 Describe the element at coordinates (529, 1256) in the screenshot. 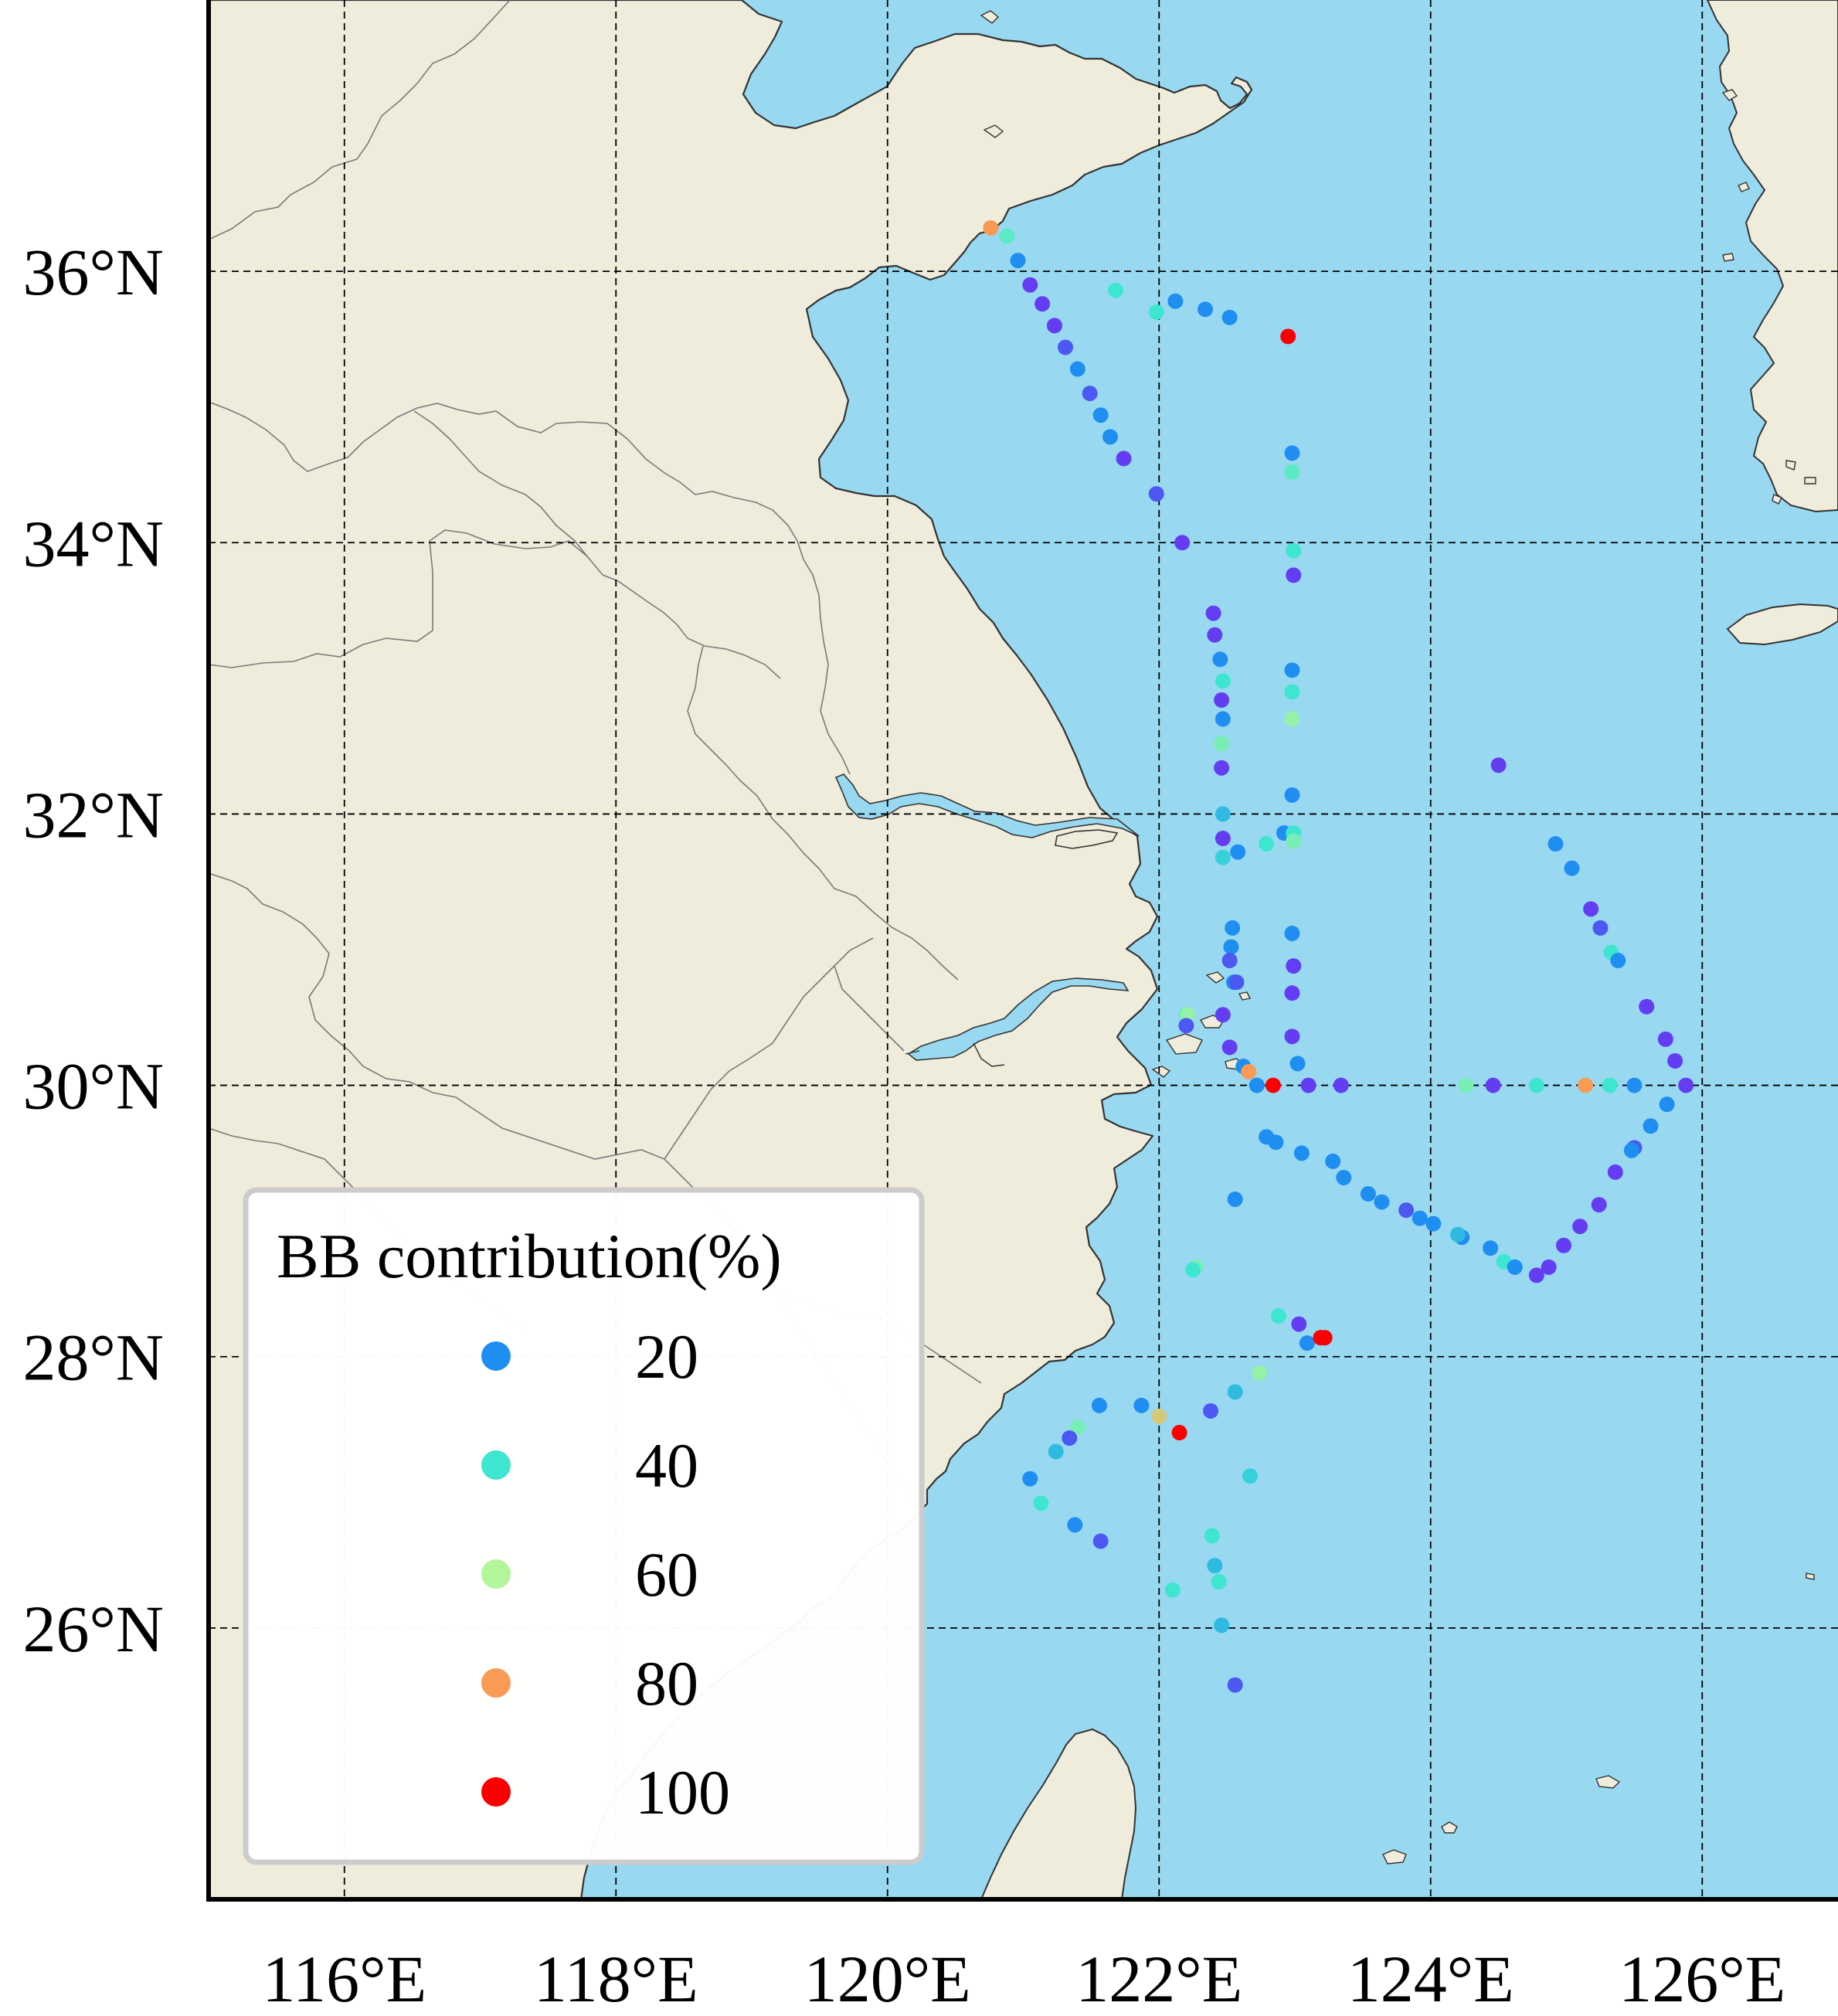

I see `legend-title: BB contribution(%)` at that location.